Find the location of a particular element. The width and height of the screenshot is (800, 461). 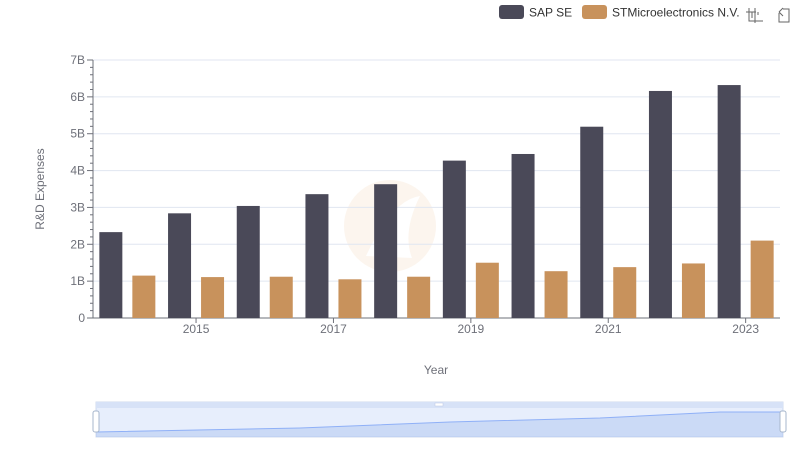

legend-label-sap: SAP SE is located at coordinates (550, 13).